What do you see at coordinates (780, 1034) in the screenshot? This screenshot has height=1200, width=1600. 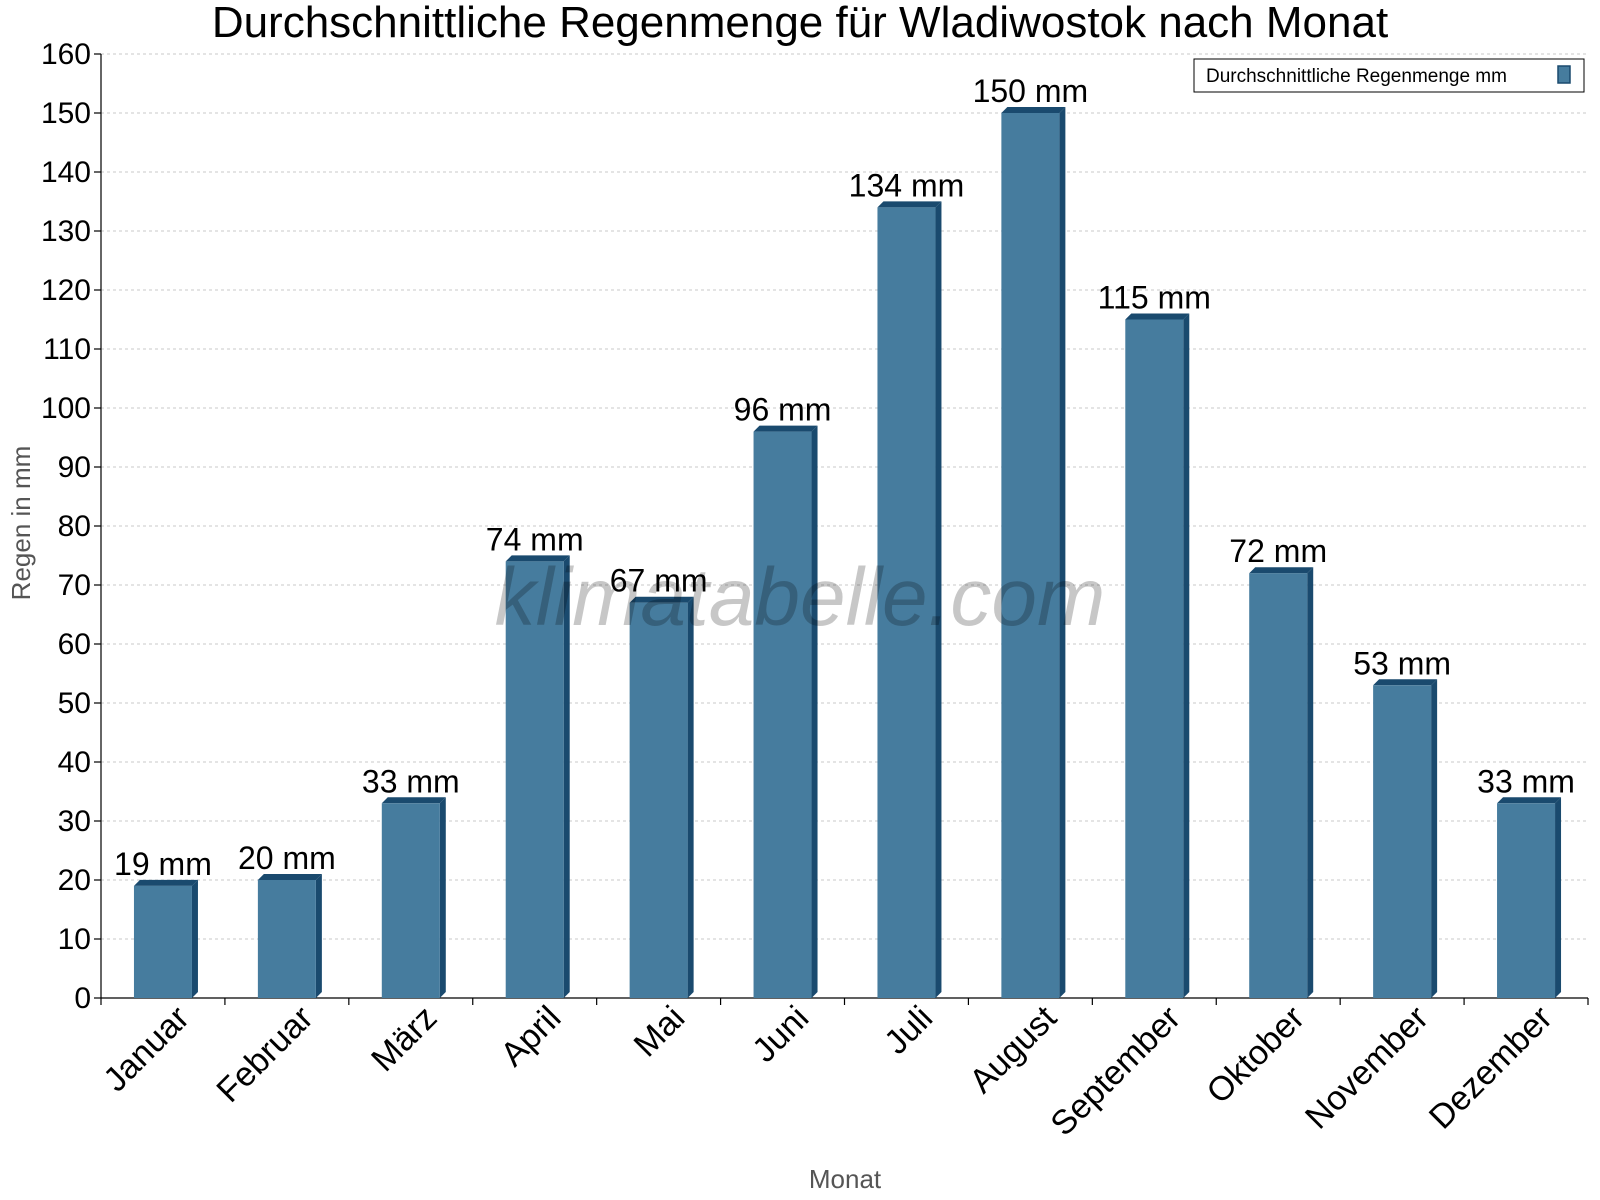 I see `x-tick-label: Juni` at bounding box center [780, 1034].